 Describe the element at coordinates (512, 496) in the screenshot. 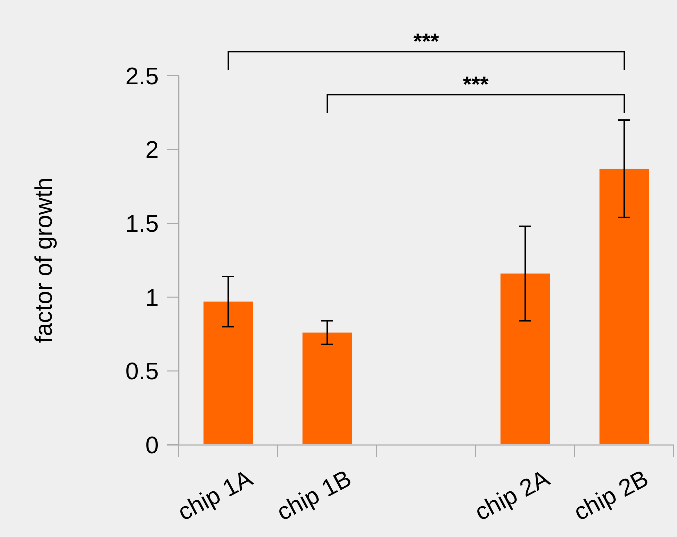

I see `x-tick-label: chip 2A` at that location.